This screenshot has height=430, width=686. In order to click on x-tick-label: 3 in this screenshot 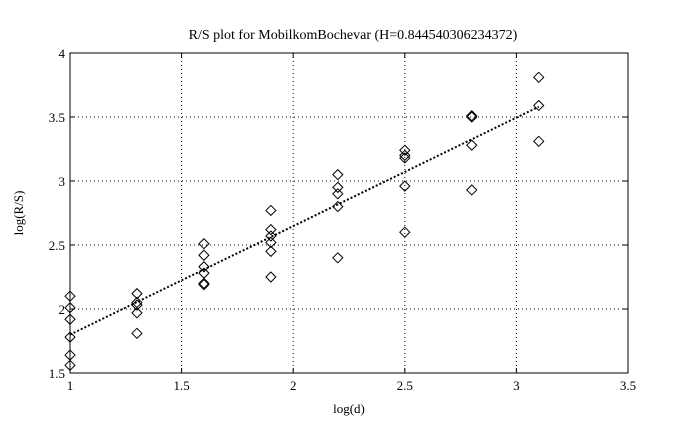, I will do `click(516, 385)`.